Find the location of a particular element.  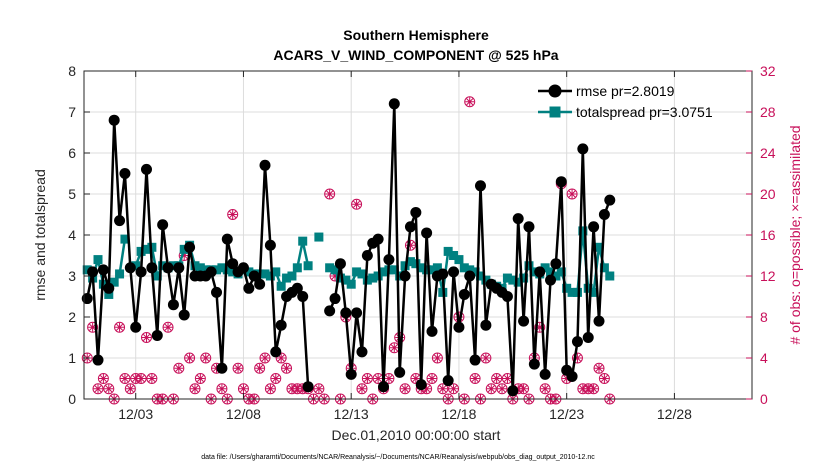

x-tick-label: 12/18 is located at coordinates (458, 414).